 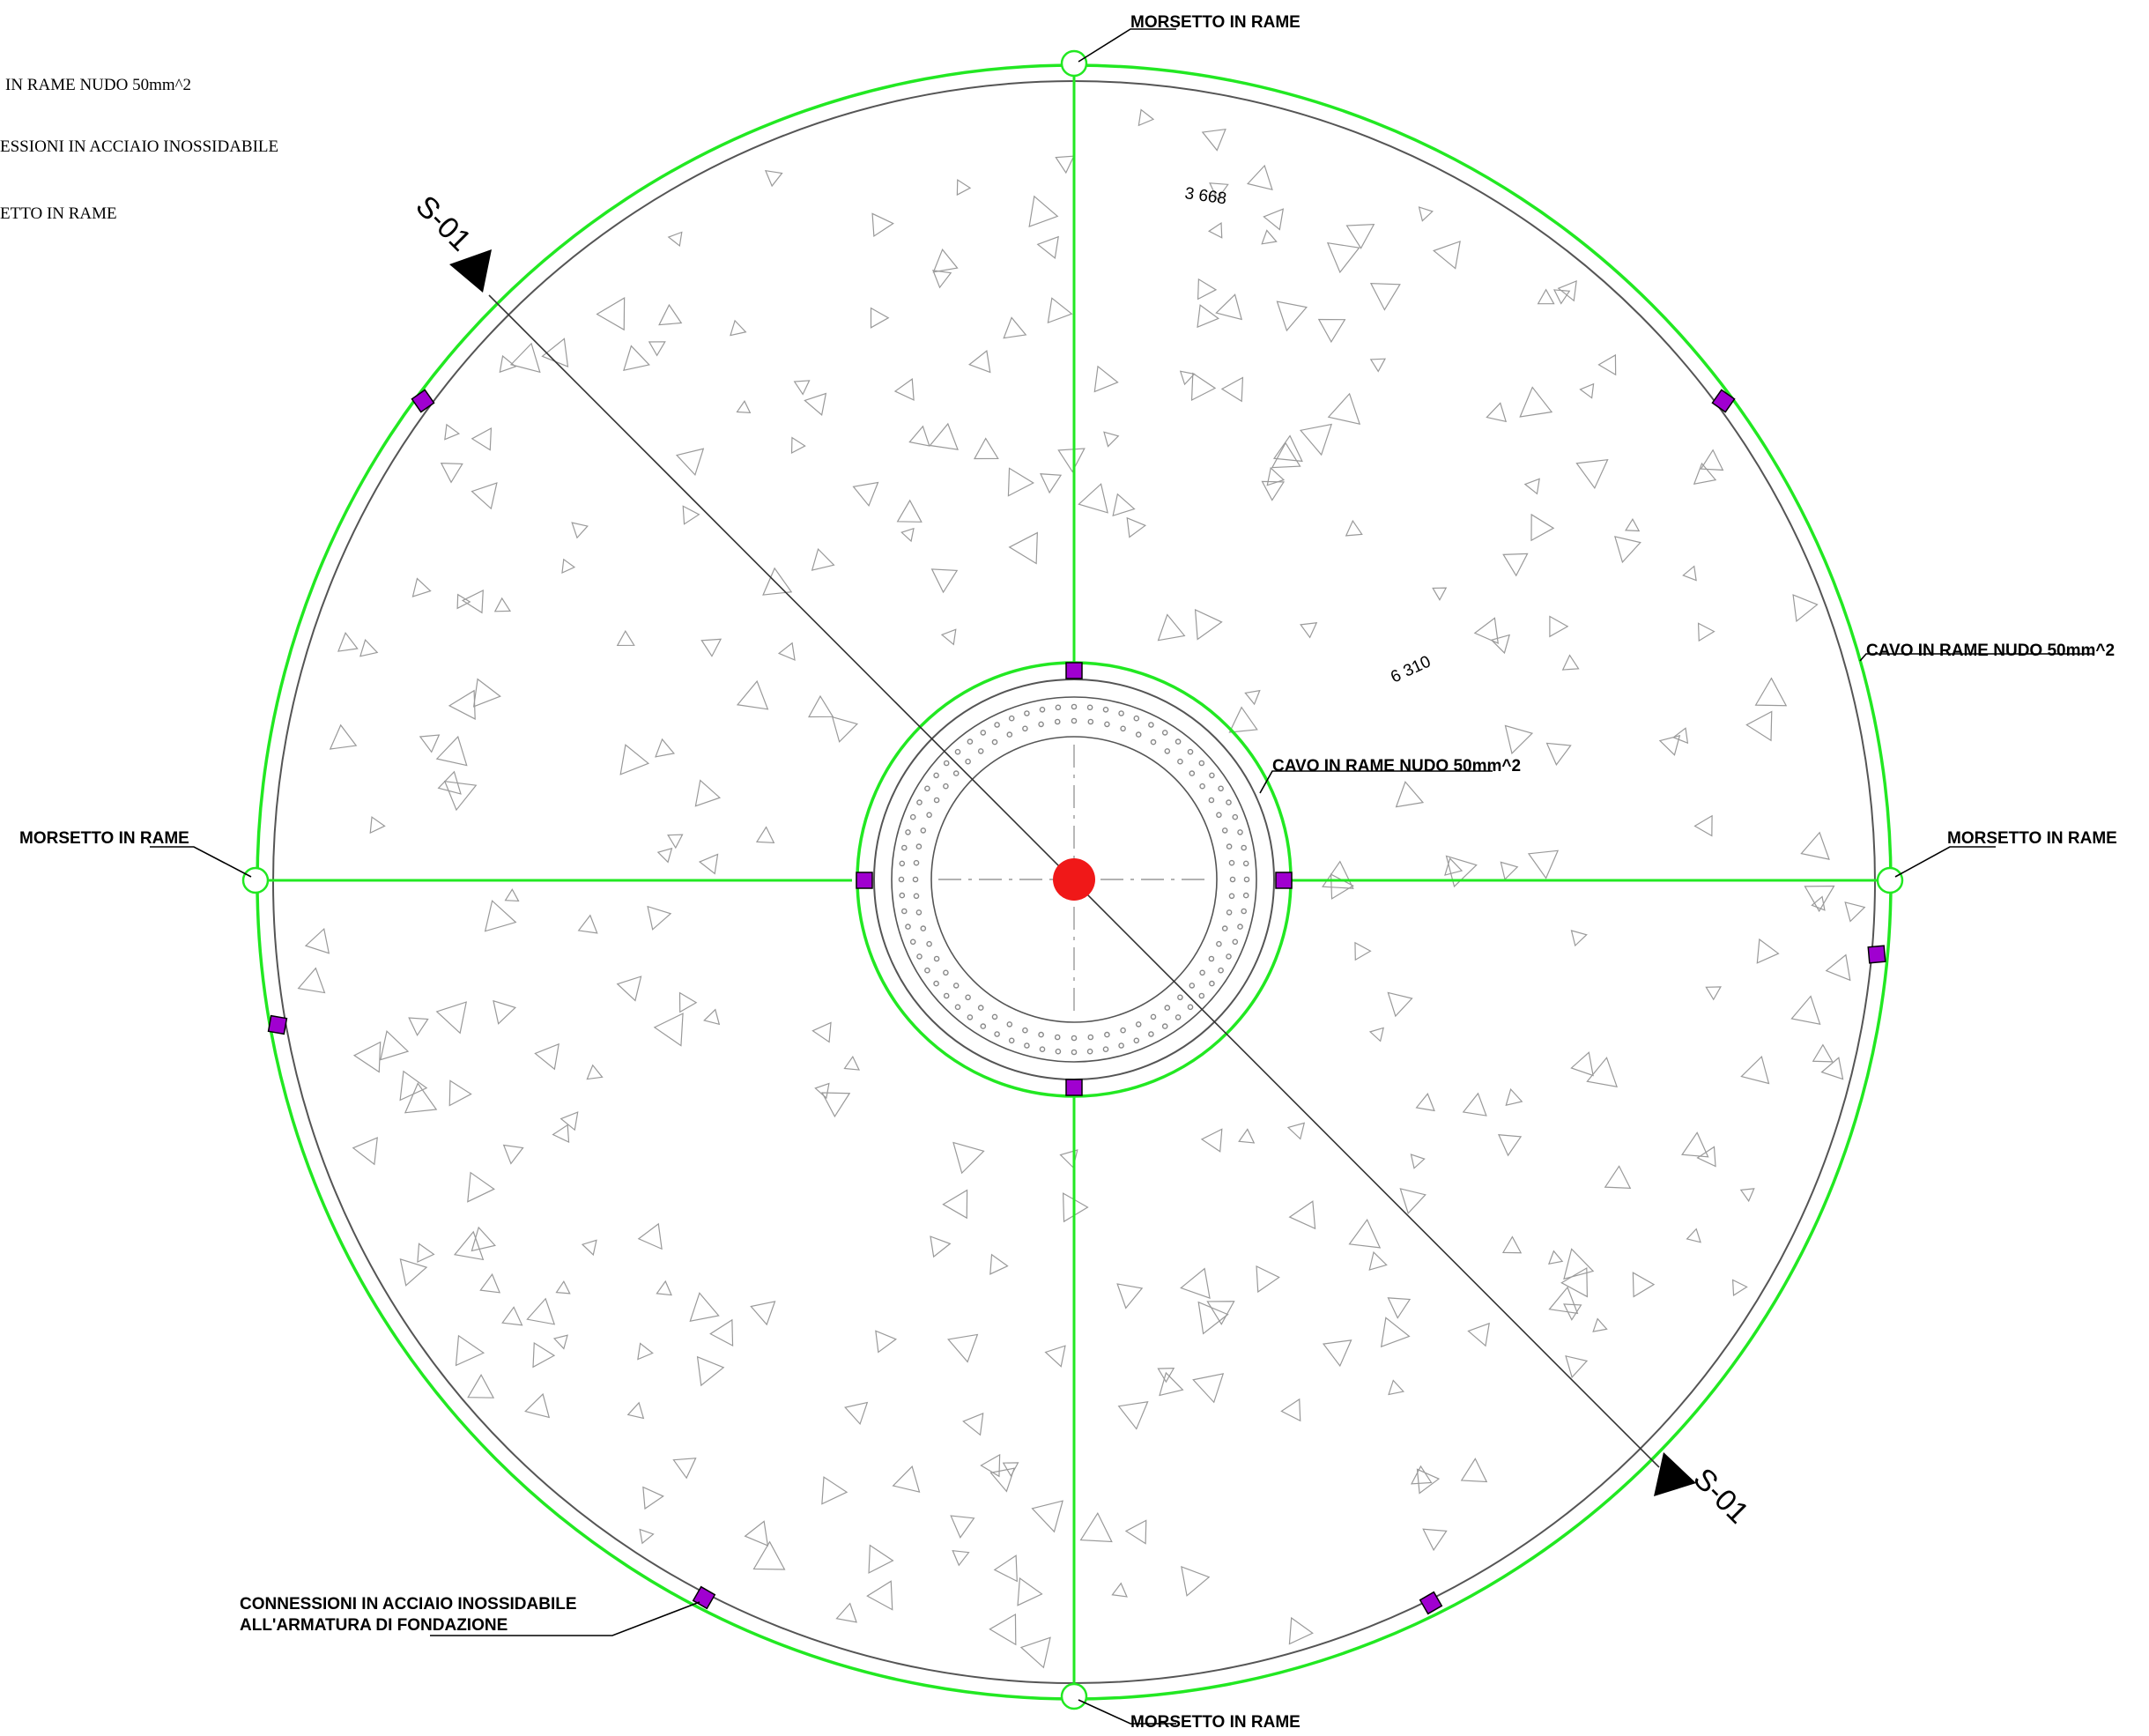 What do you see at coordinates (1396, 766) in the screenshot?
I see `callout-cable-inner: CAVO IN RAME NUDO 50mm^2` at bounding box center [1396, 766].